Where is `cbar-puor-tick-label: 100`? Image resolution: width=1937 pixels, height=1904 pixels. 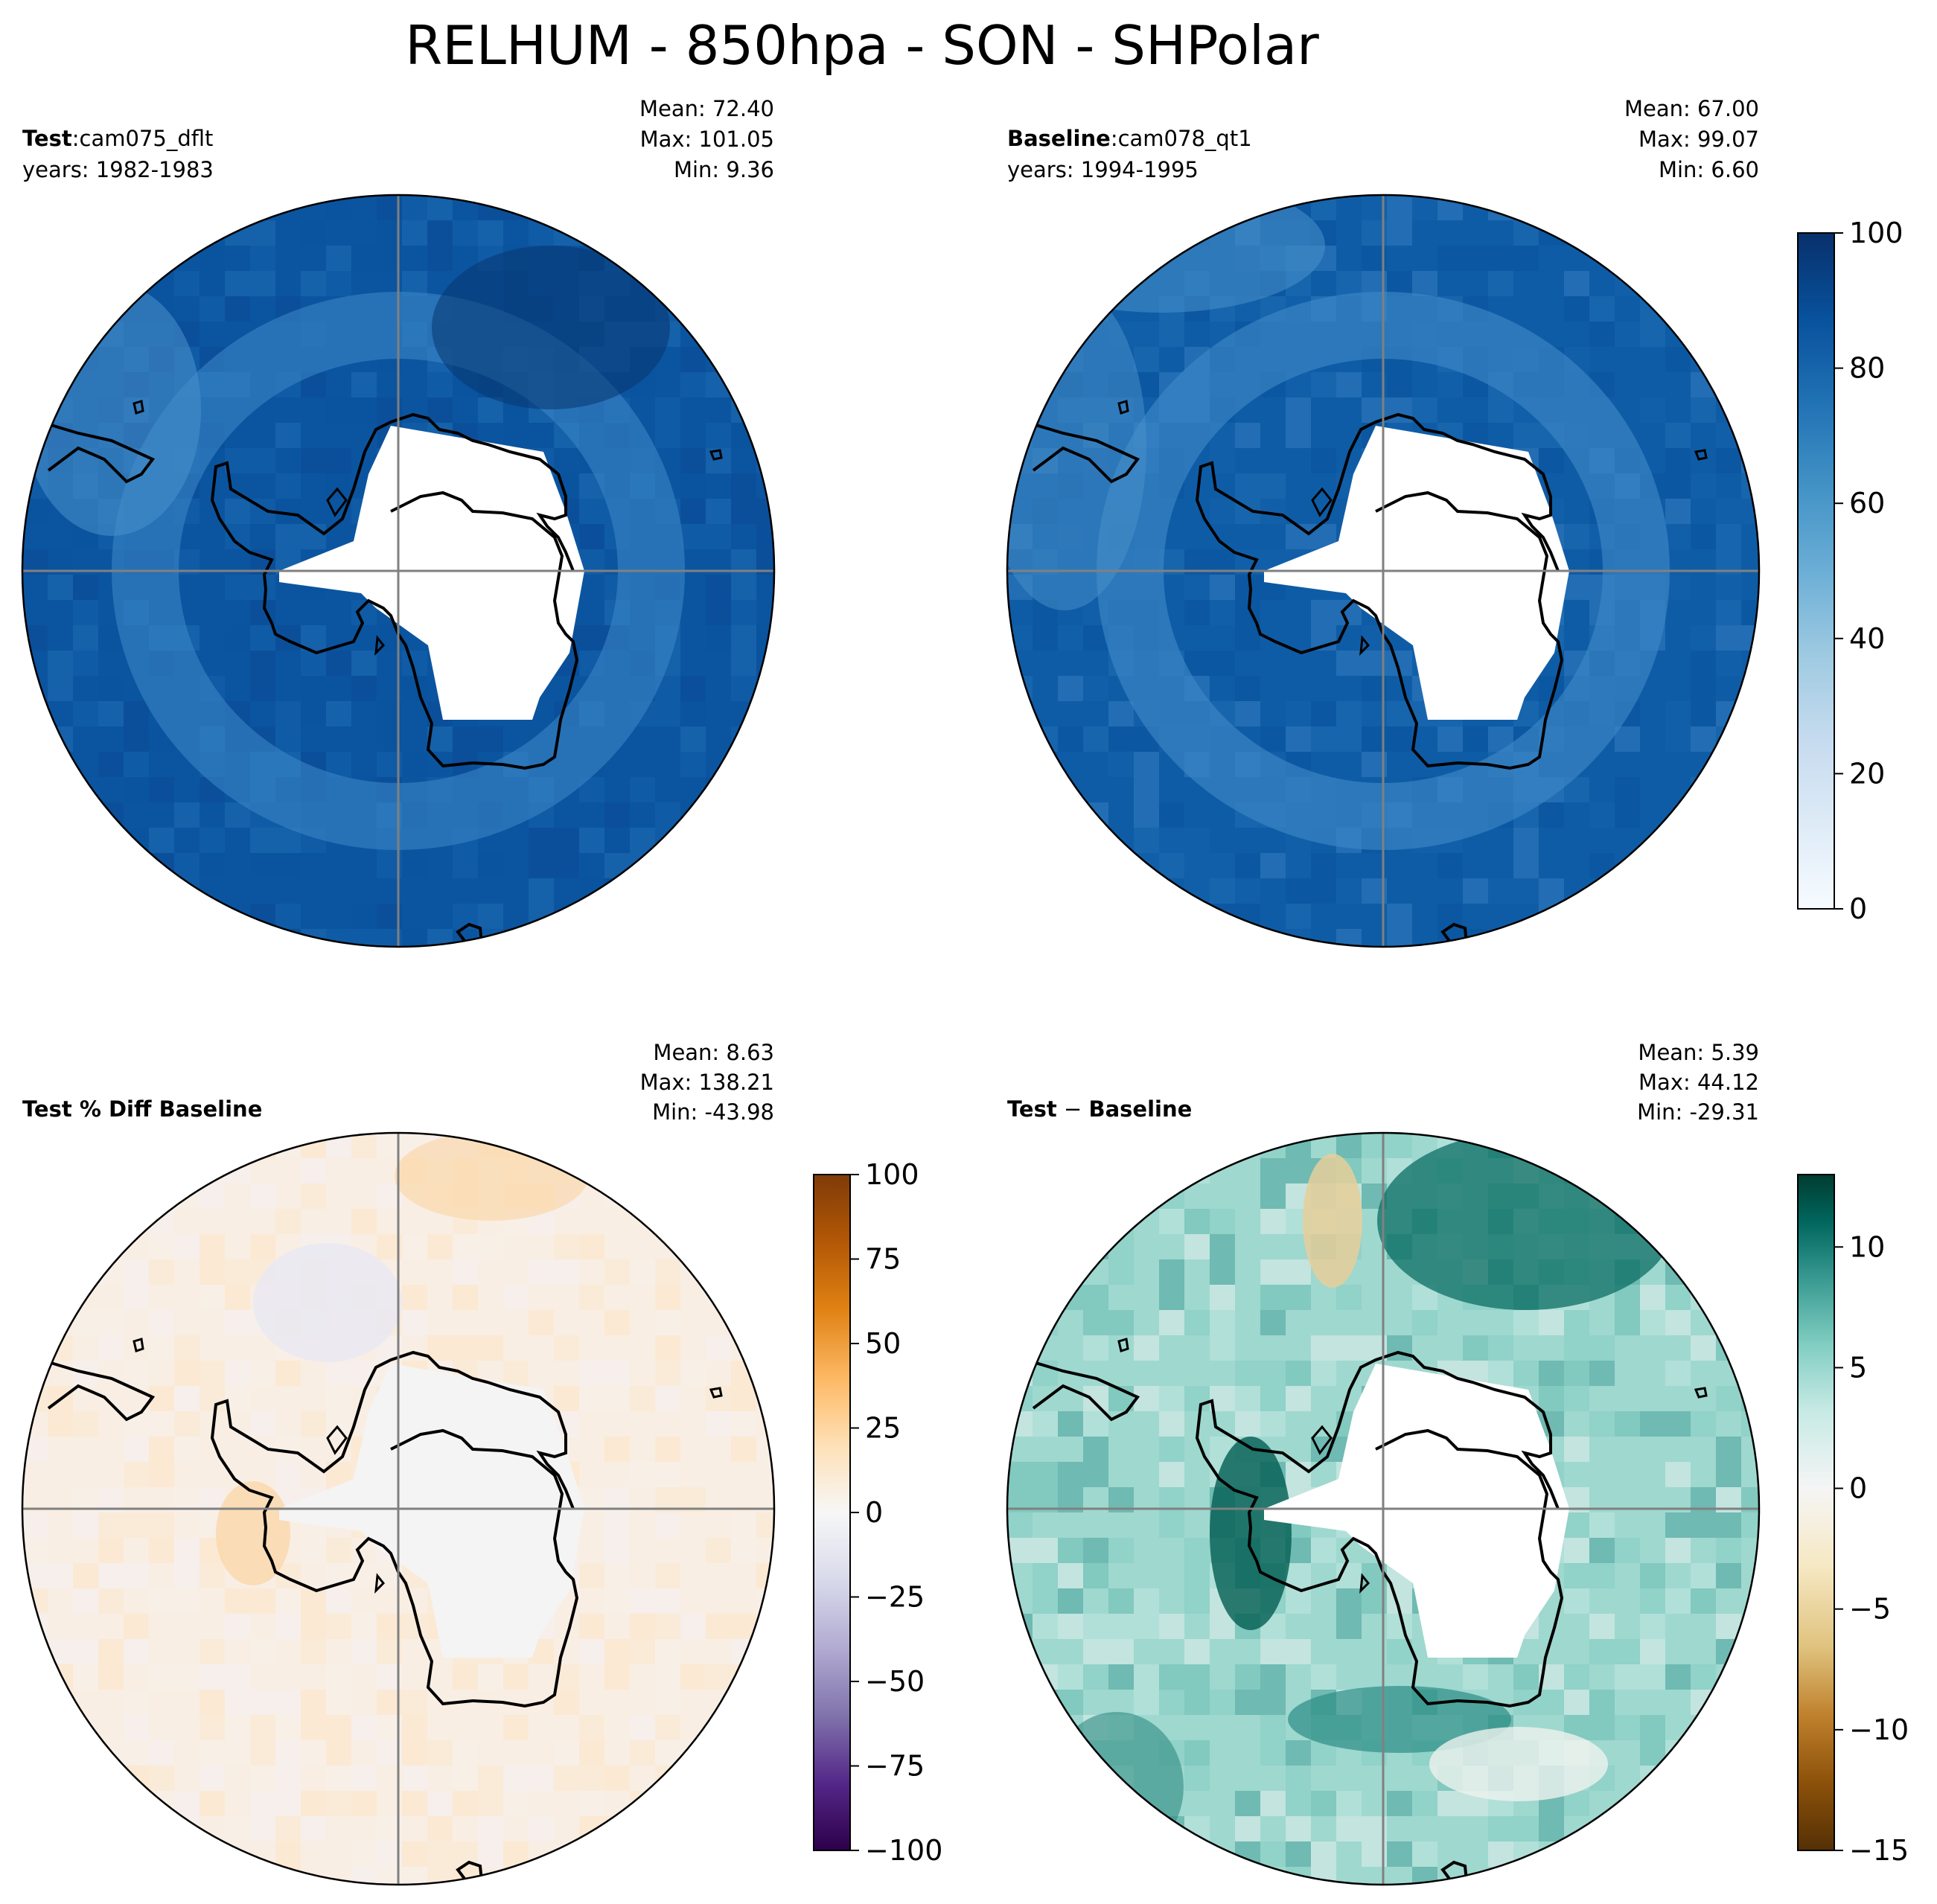
cbar-puor-tick-label: 100 is located at coordinates (892, 1174).